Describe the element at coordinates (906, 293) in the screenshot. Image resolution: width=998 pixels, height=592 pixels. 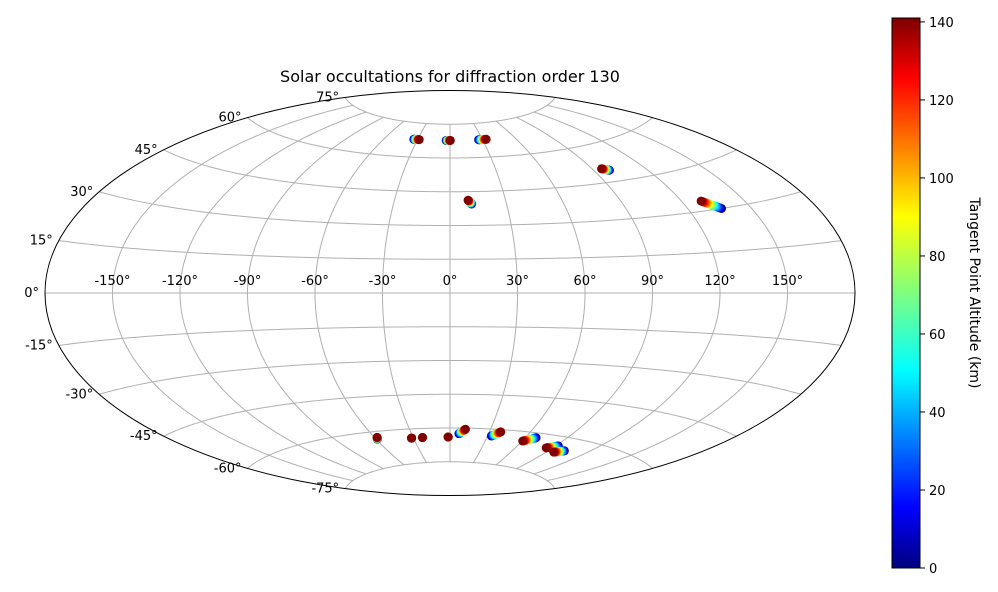
I see `colorbar` at that location.